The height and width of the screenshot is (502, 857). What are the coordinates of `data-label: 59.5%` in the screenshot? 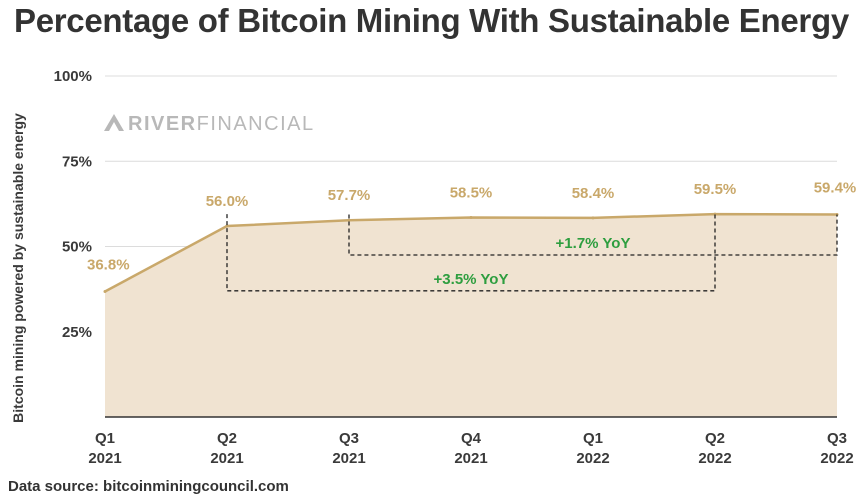 It's located at (715, 189).